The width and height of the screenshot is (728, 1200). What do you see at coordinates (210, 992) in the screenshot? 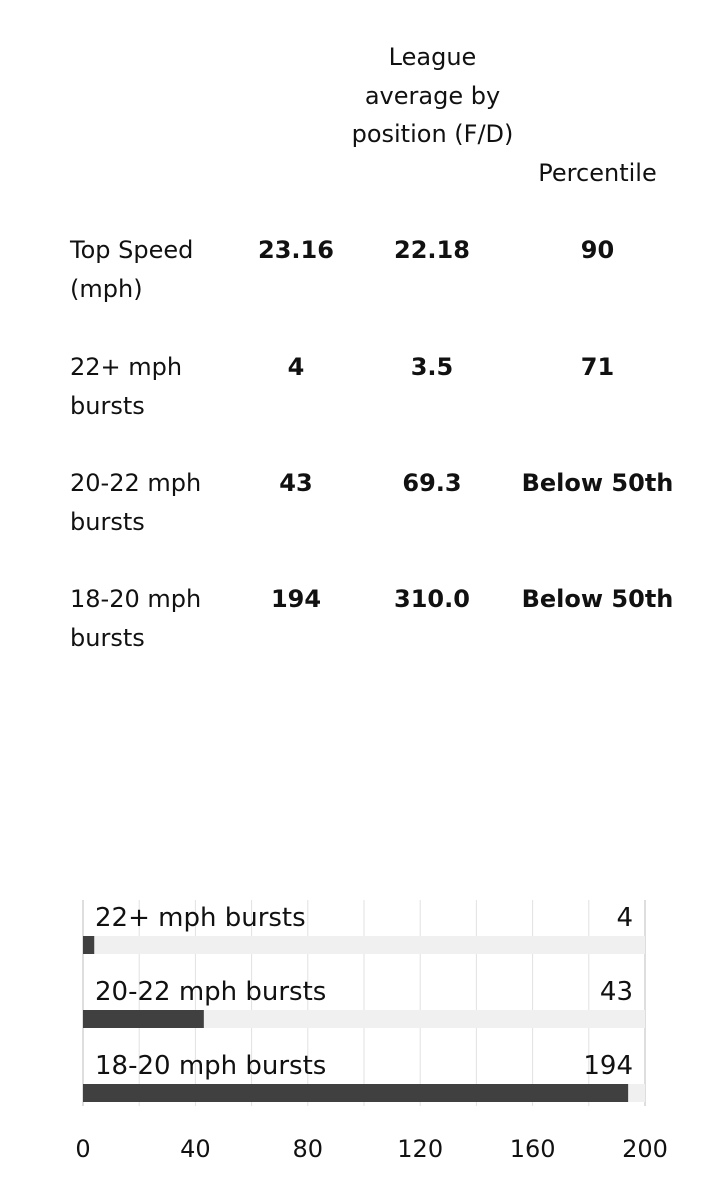
I see `bar-category-label: 20-22 mph bursts` at bounding box center [210, 992].